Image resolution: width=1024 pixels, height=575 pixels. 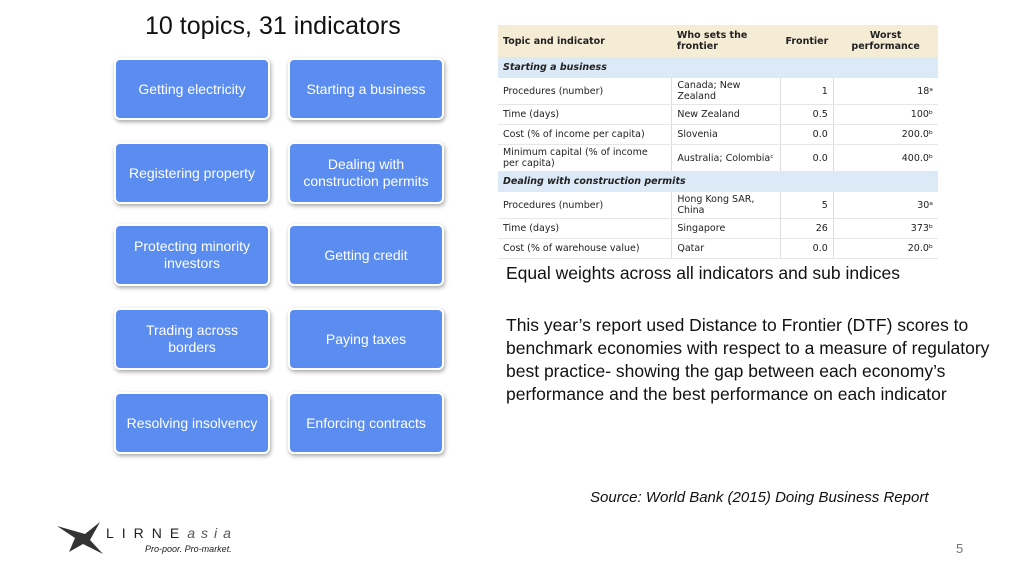 I want to click on table-cell: Australia; Colombiaᶜ, so click(x=726, y=158).